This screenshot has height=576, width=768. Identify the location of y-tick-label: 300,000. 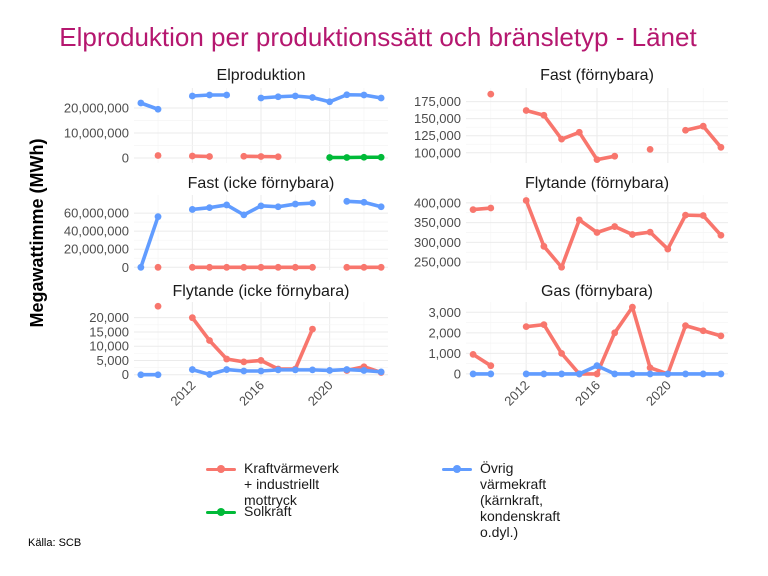
(437, 242).